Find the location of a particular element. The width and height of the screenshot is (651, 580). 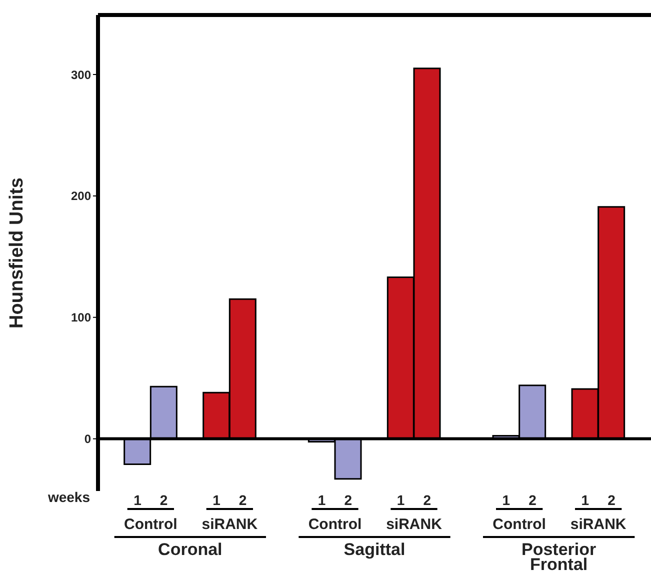

y-tick-label: 0 is located at coordinates (88, 439).